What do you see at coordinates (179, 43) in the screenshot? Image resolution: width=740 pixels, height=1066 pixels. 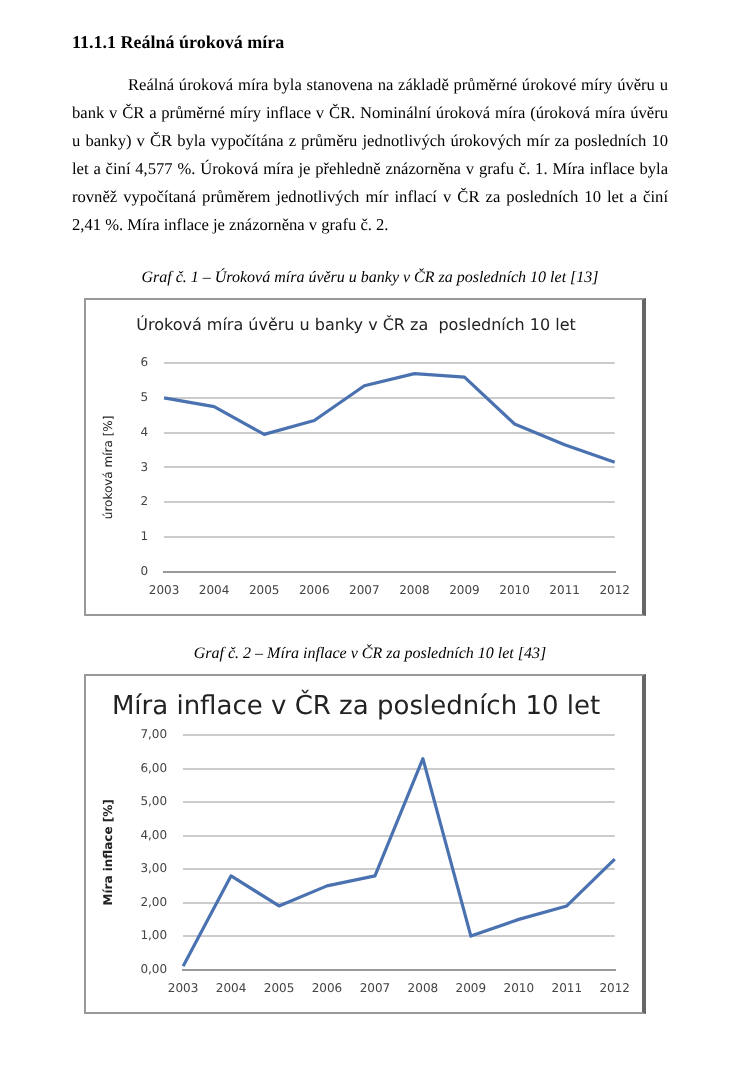 I see `text: 11.1.1 Reálná úroková míra` at bounding box center [179, 43].